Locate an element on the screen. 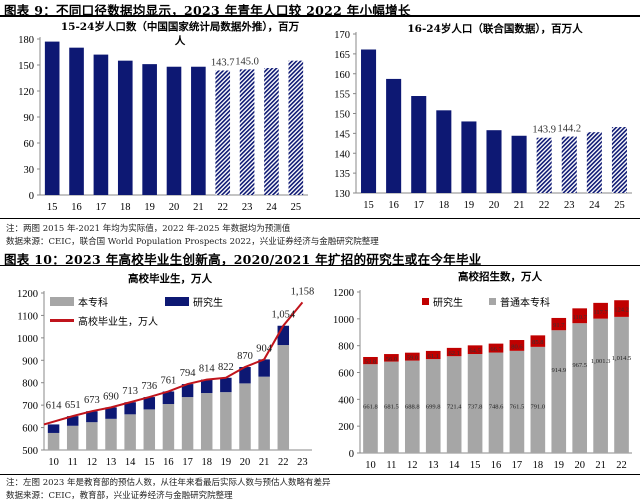 This screenshot has height=502, width=640. figure10-source: 数据来源：CEIC，教育部，兴业证券经济与金融研究院整理 is located at coordinates (119, 496).